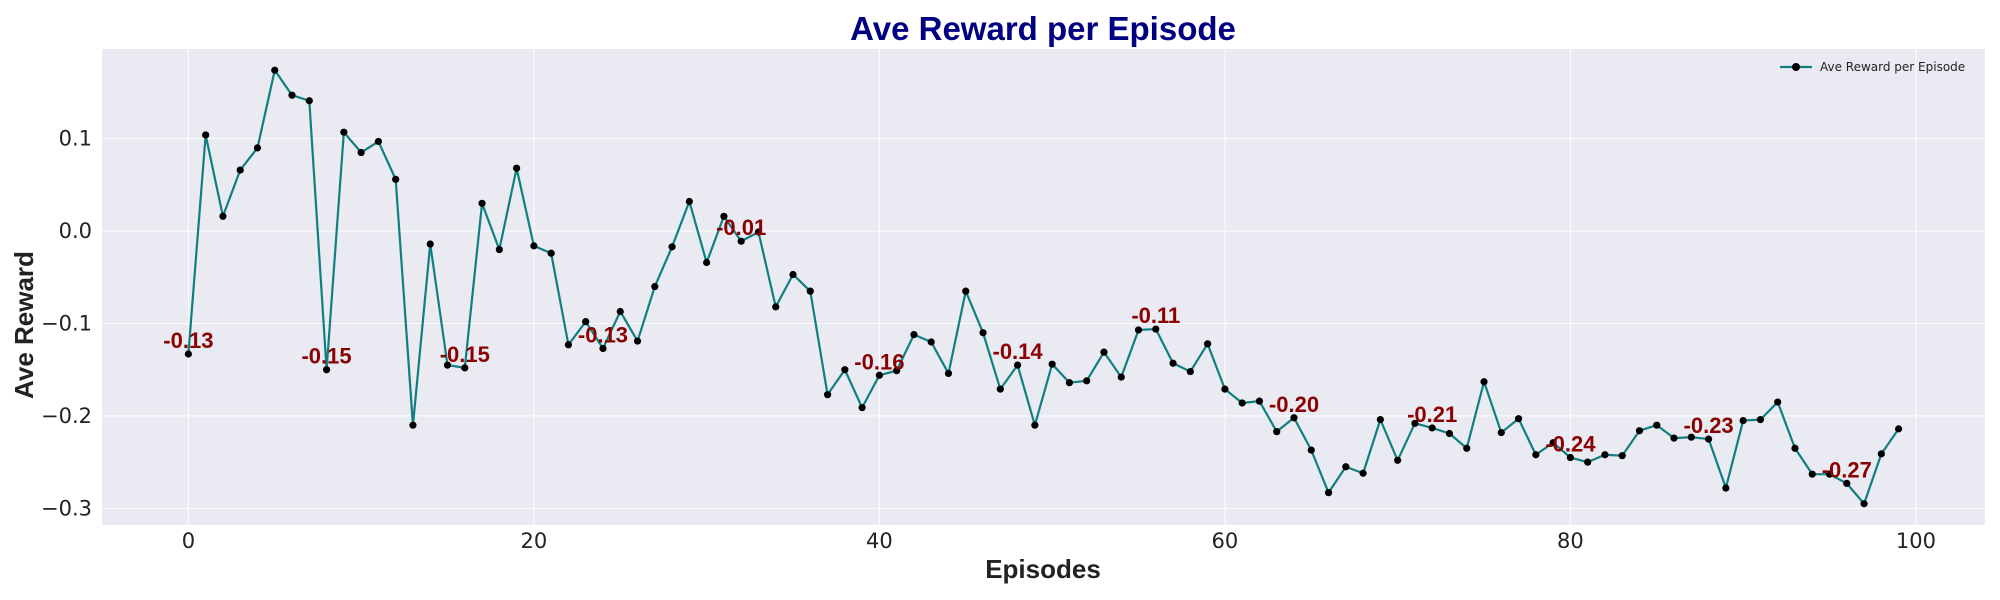 The width and height of the screenshot is (2000, 600). I want to click on y-tick-label: −0.1, so click(66, 324).